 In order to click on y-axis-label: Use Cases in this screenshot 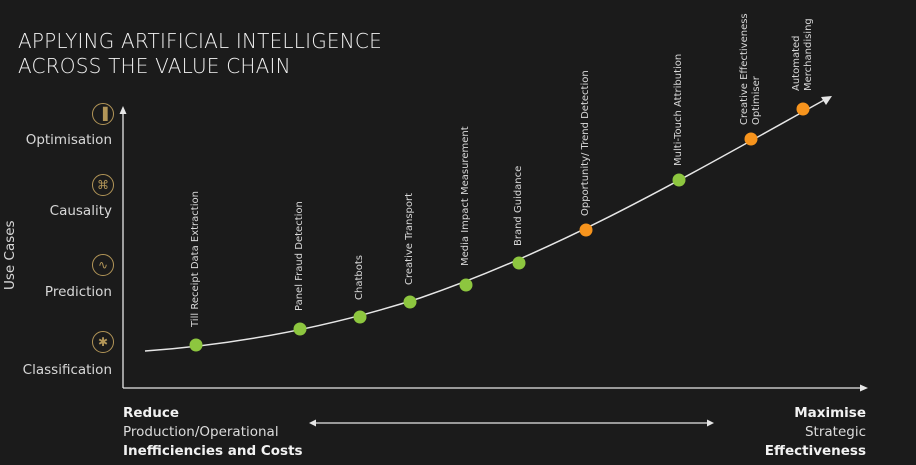, I will do `click(10, 255)`.